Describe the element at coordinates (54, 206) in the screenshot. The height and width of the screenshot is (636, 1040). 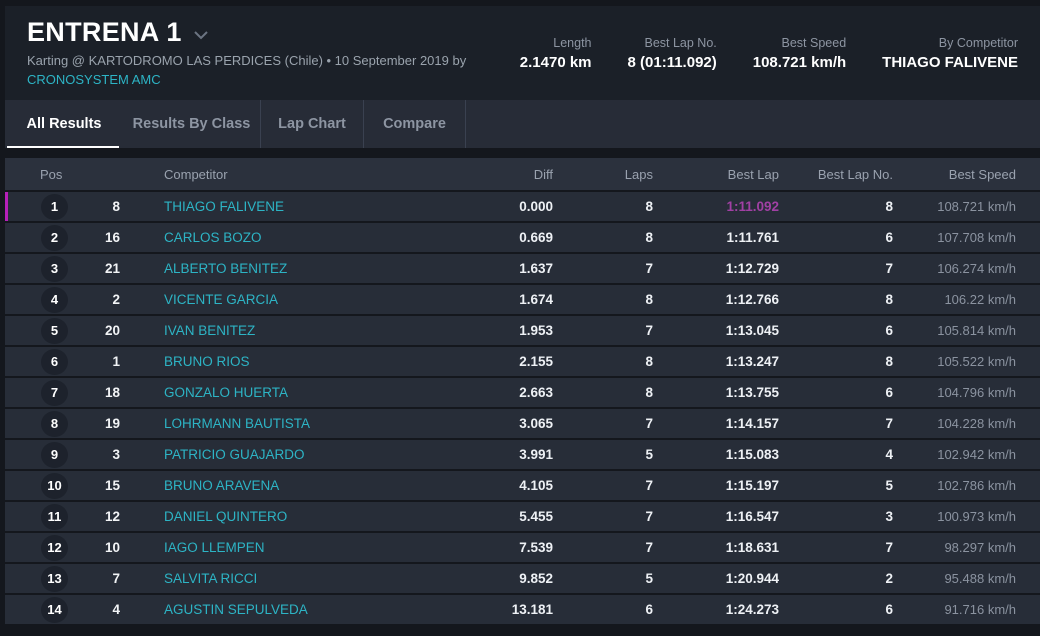
I see `position-badge: 1` at that location.